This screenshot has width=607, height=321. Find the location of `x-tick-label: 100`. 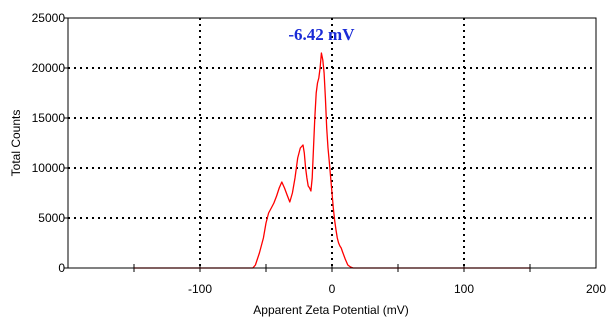

x-tick-label: 100 is located at coordinates (464, 289).